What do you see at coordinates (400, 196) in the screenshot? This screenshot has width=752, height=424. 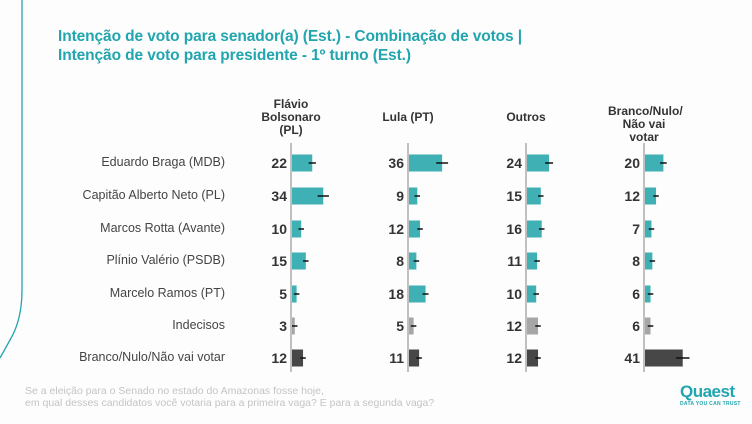 I see `value-label: 9` at bounding box center [400, 196].